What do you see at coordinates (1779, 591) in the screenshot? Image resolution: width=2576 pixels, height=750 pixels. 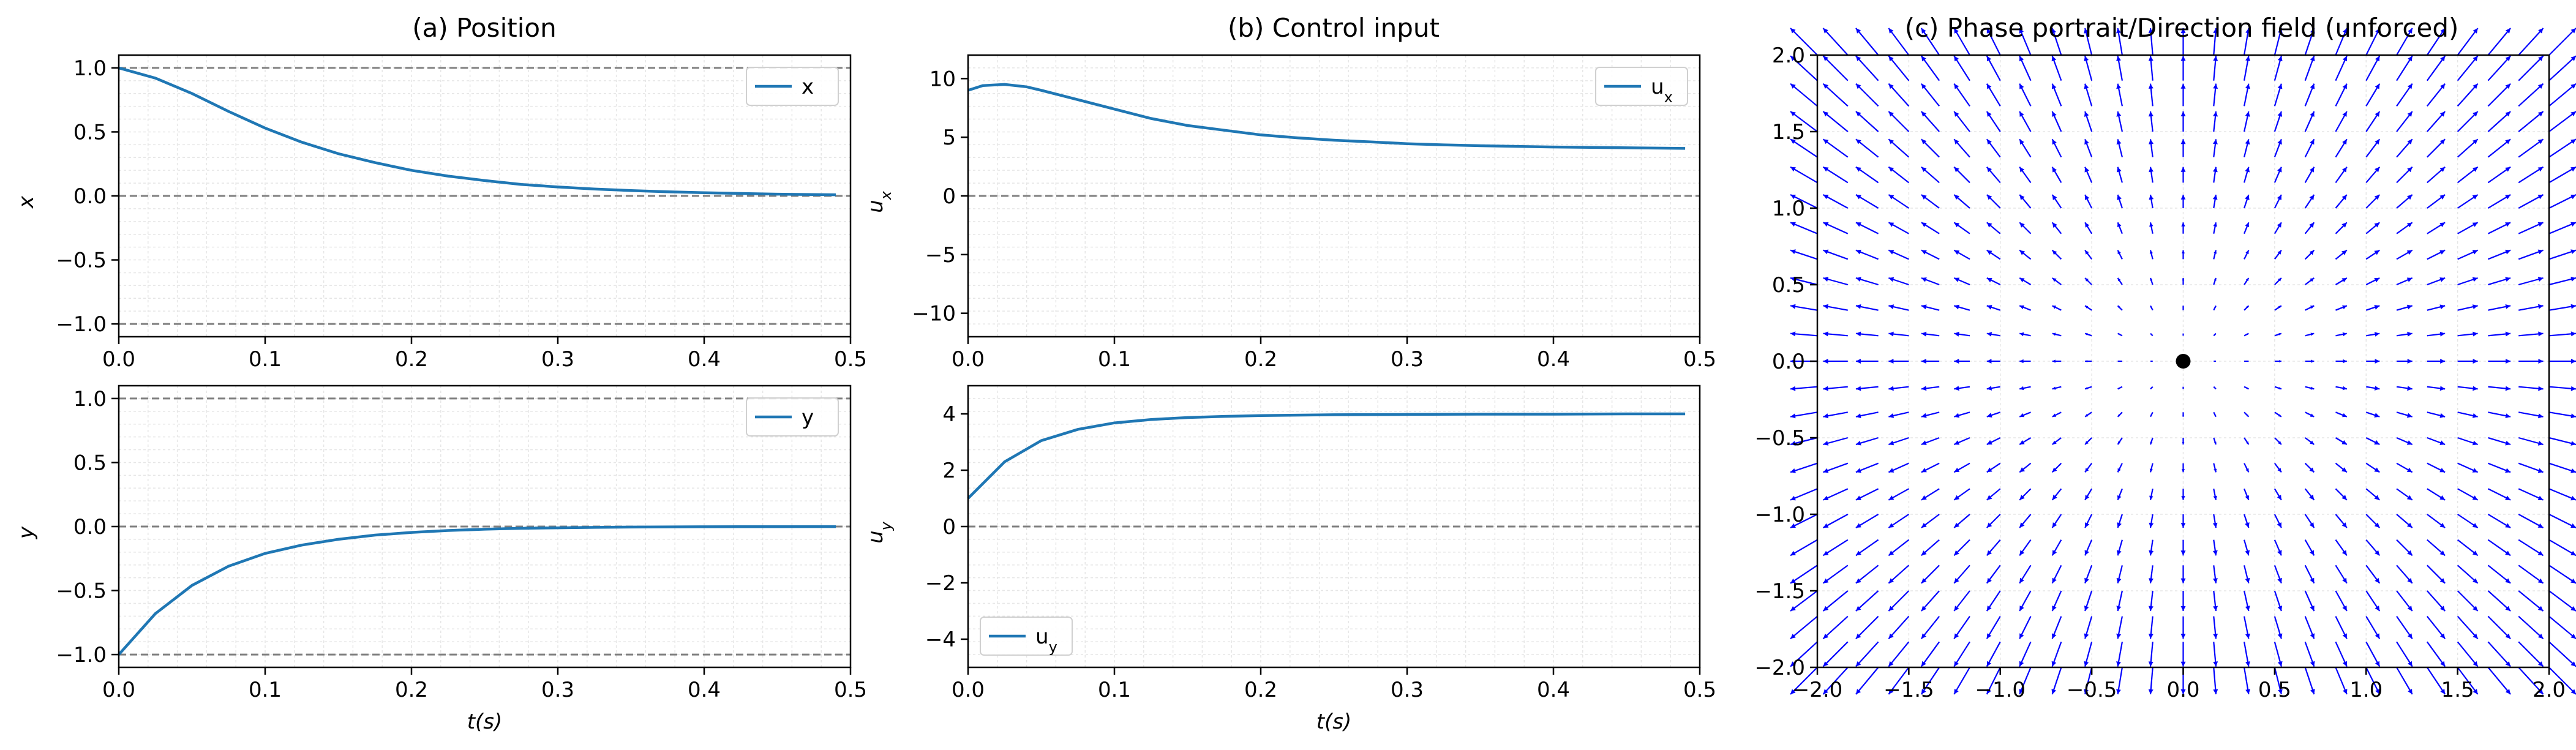 I see `y-tick-label: −1.5` at bounding box center [1779, 591].